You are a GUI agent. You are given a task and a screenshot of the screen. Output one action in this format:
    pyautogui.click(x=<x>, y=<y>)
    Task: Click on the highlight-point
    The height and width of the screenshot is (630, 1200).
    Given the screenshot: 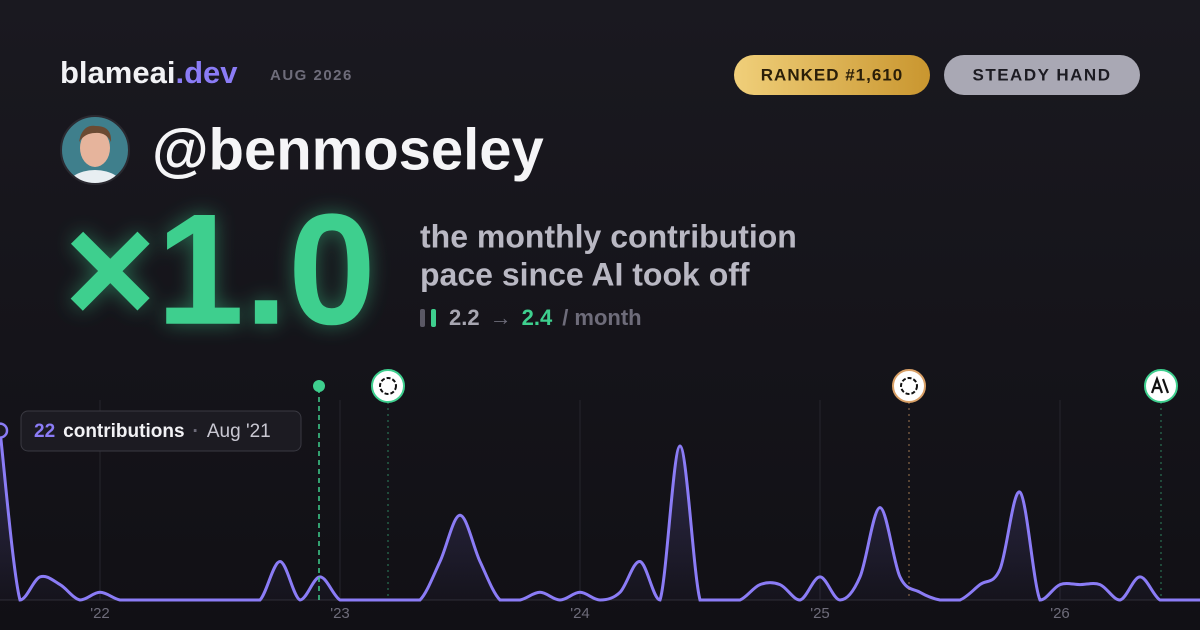 What is the action you would take?
    pyautogui.click(x=4, y=430)
    